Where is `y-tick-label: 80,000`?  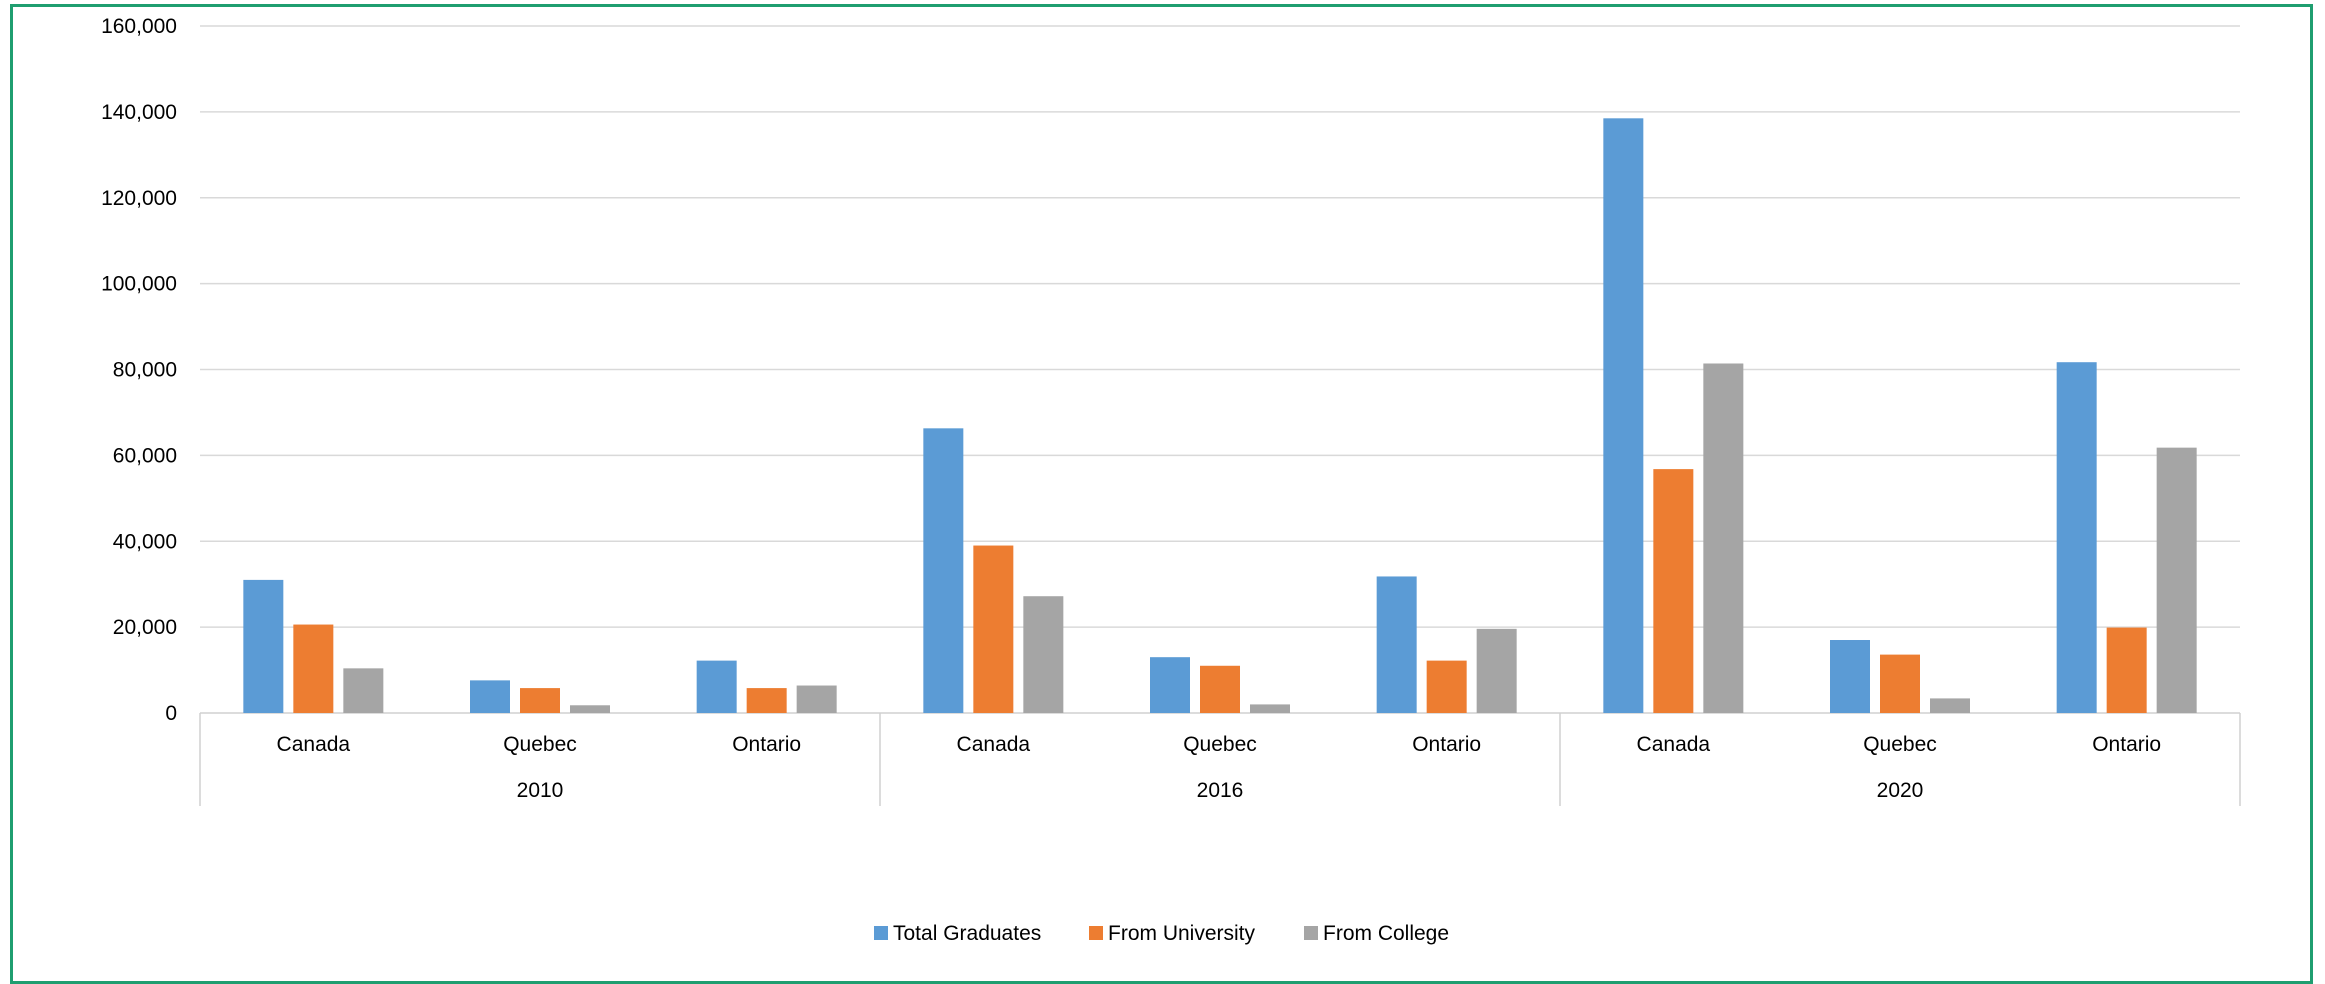
y-tick-label: 80,000 is located at coordinates (145, 370).